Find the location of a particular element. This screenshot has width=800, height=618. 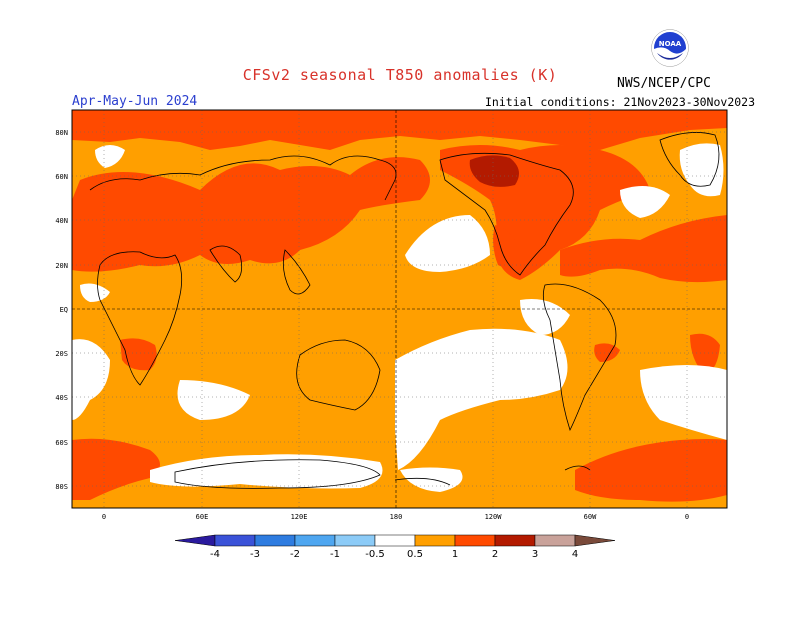

lat-label: 80S is located at coordinates (61, 487).